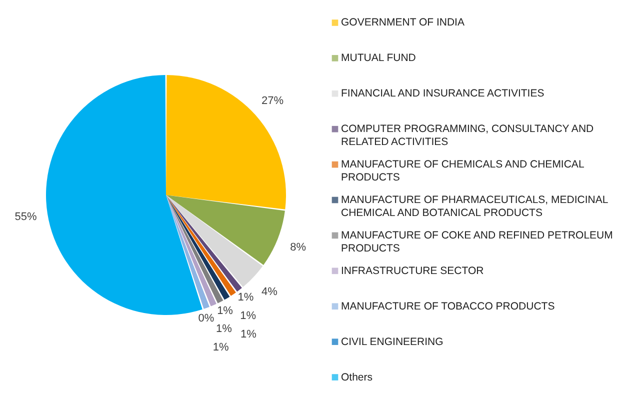 This screenshot has height=417, width=637. Describe the element at coordinates (378, 58) in the screenshot. I see `legend-label: MUTUAL FUND` at that location.